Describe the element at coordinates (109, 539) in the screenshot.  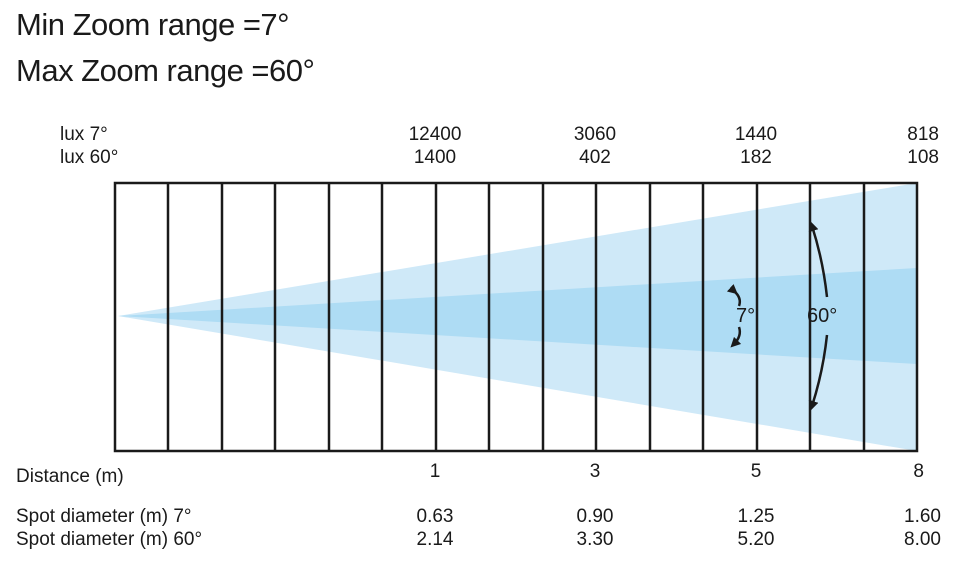
I see `spot-60-label: Spot diameter (m) 60°` at that location.